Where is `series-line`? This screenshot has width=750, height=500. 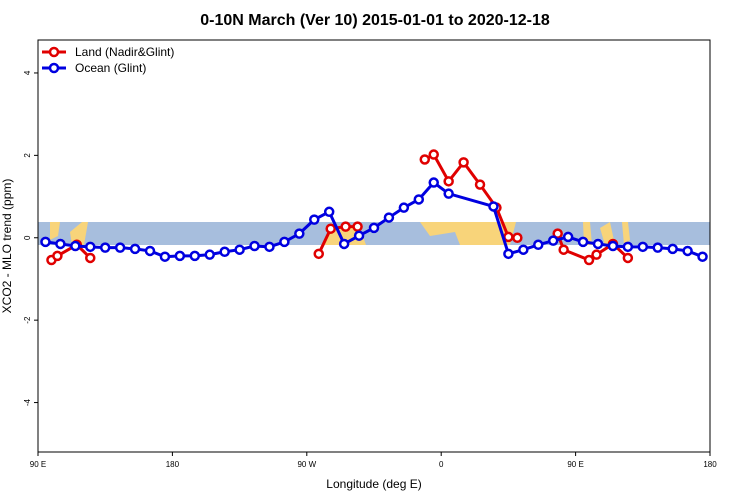
series-line is located at coordinates (374, 219).